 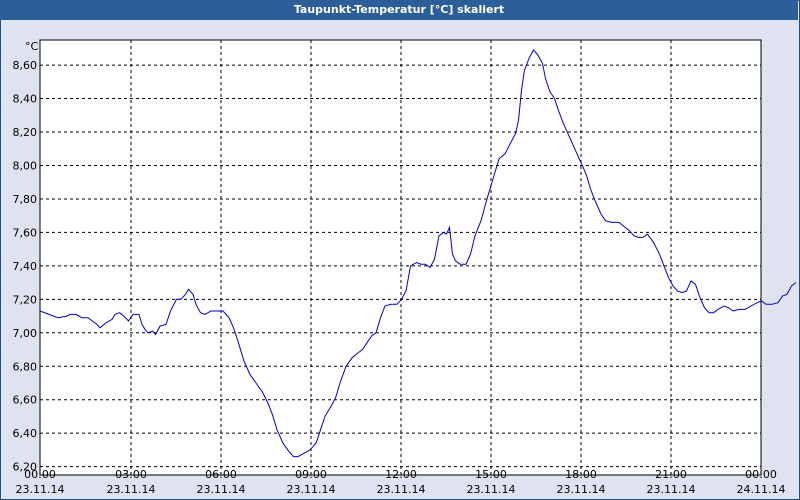 What do you see at coordinates (25, 433) in the screenshot?
I see `y-tick-label: 6,40` at bounding box center [25, 433].